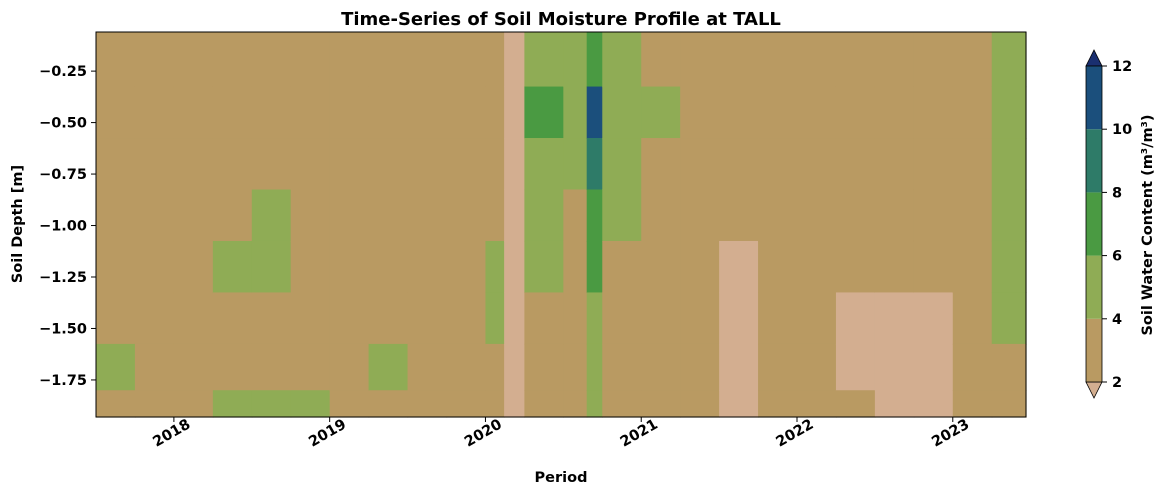 The image size is (1164, 494). Describe the element at coordinates (1117, 193) in the screenshot. I see `colorbar-tick-label: 8` at that location.